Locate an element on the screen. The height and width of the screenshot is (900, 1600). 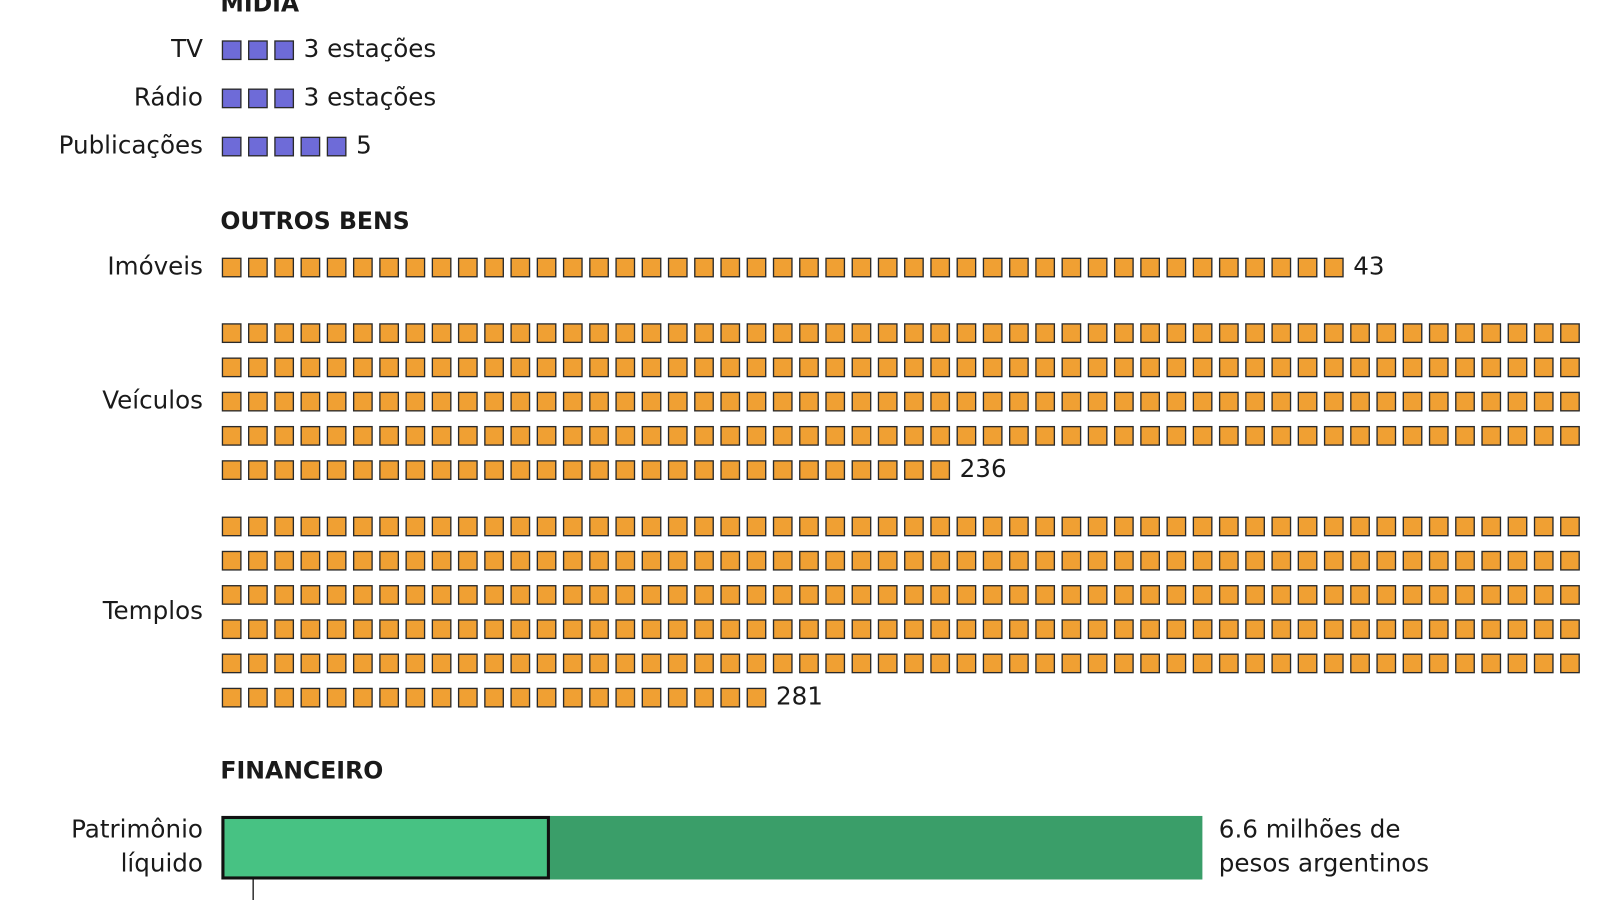
section-title: OUTROS BENS is located at coordinates (314, 221).